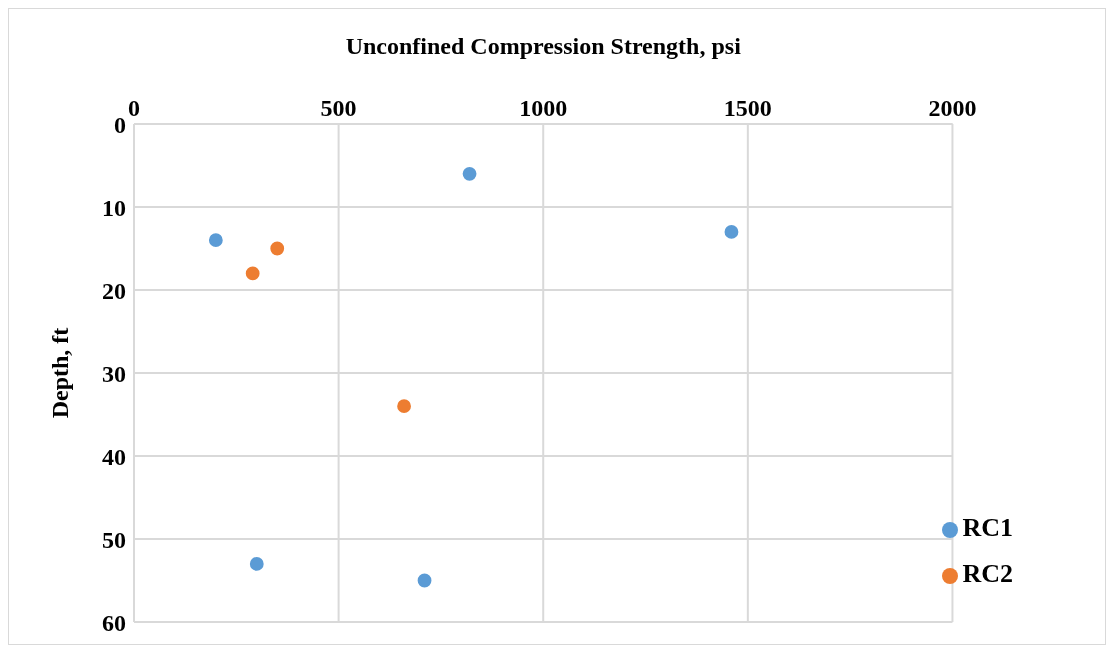 The image size is (1112, 651). What do you see at coordinates (114, 456) in the screenshot?
I see `y-tick-label: 40` at bounding box center [114, 456].